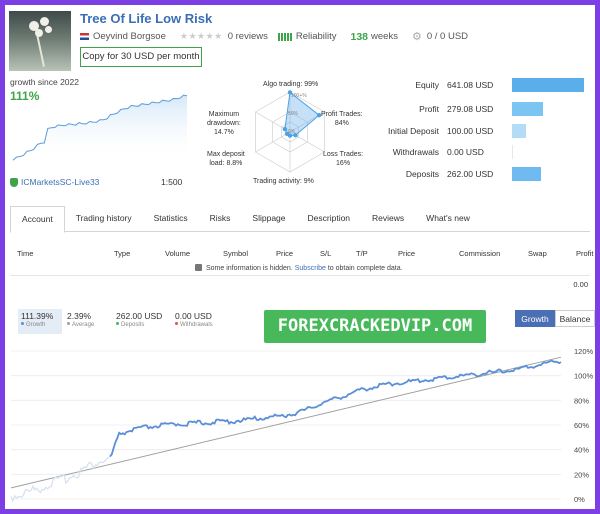  I want to click on stat-label: Equity, so click(427, 85).